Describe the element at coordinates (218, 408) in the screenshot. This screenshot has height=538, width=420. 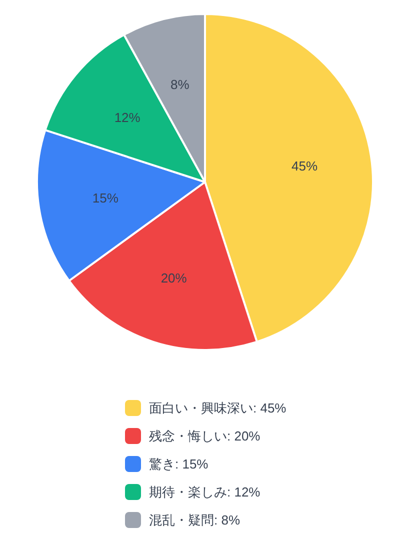
I see `legend-label: 面白い・興味深い: 45%` at that location.